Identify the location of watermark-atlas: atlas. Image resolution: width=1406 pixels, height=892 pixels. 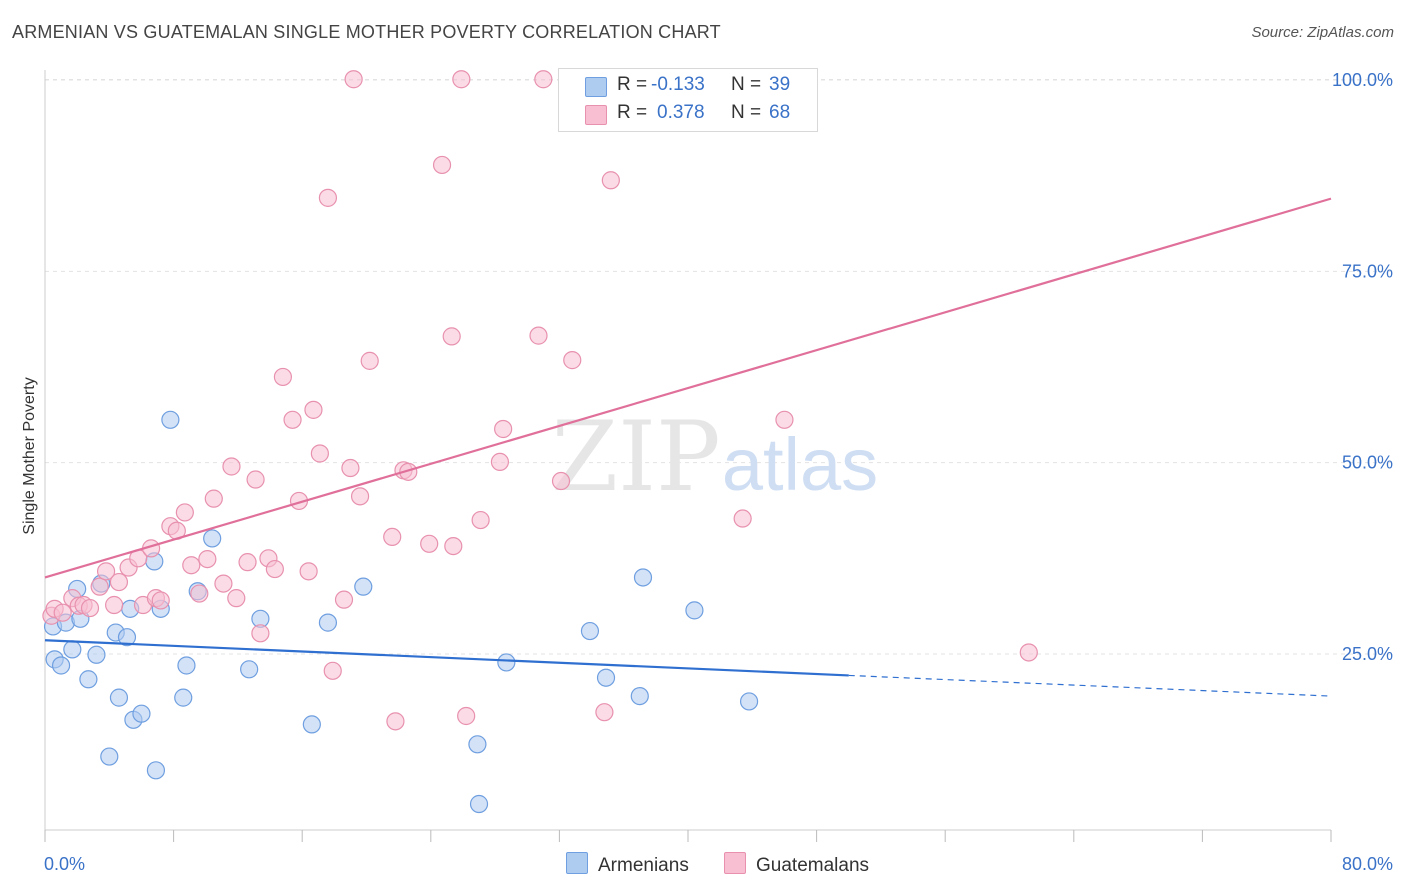
(800, 464).